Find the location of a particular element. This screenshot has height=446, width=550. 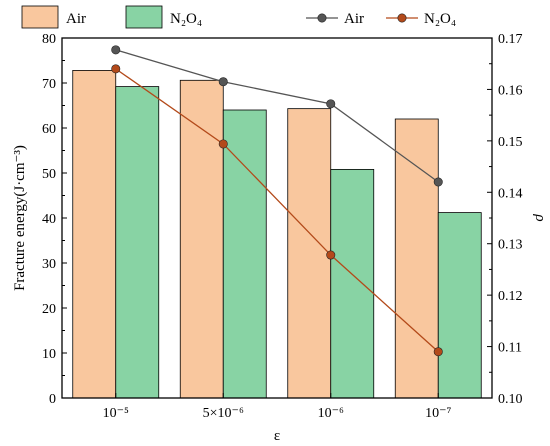

x-axis-ticks: 10⁻⁵ 5×10⁻⁶ 10⁻⁶ 10⁻⁷ is located at coordinates (277, 407).